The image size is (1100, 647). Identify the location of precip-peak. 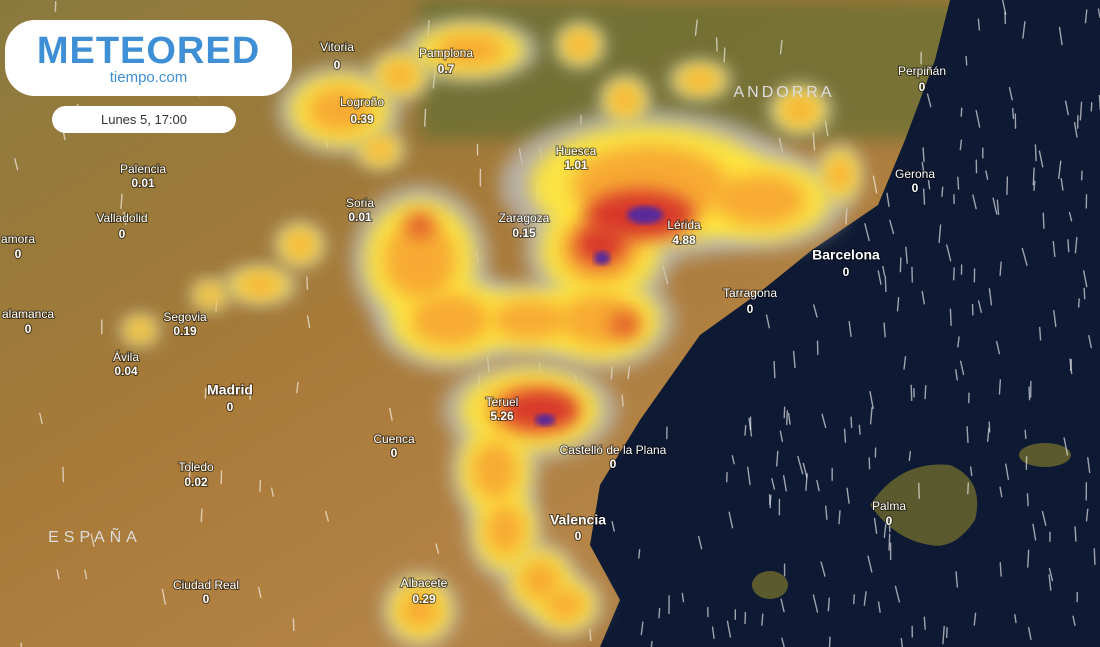
(645, 215).